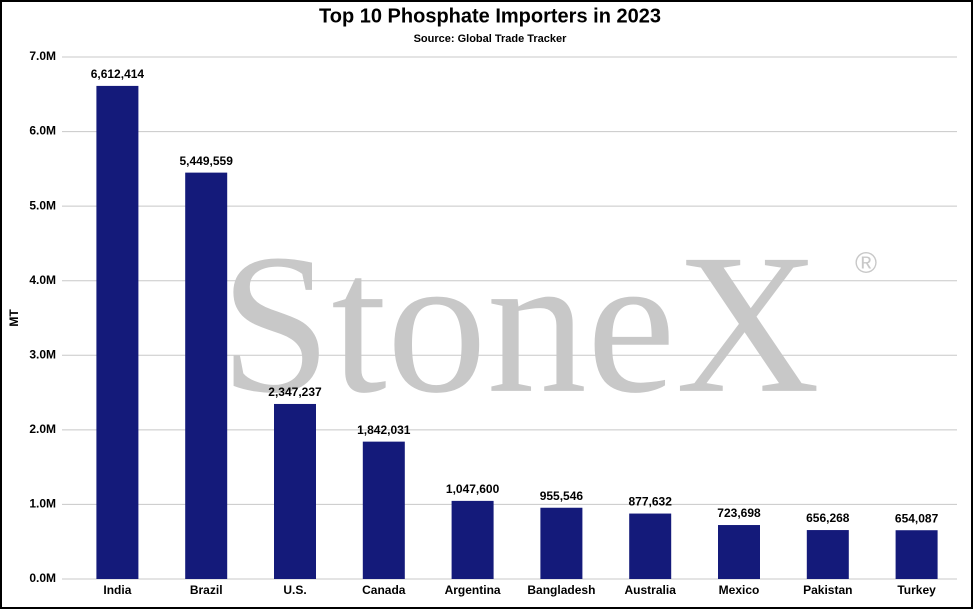 The image size is (973, 609). What do you see at coordinates (42, 429) in the screenshot?
I see `y-tick-label: 2.0M` at bounding box center [42, 429].